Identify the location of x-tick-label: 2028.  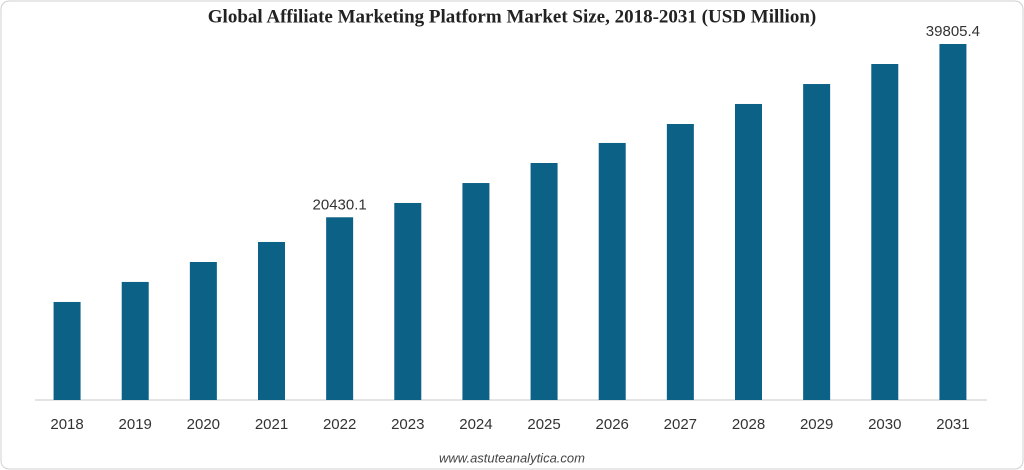
(748, 424).